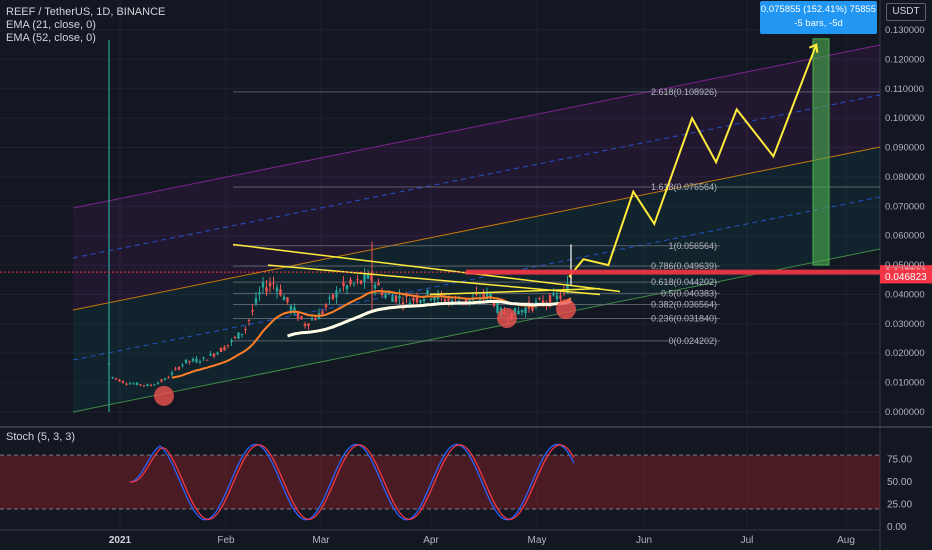 This screenshot has height=550, width=932. I want to click on ema21-legend: EMA (21, close, 0), so click(51, 25).